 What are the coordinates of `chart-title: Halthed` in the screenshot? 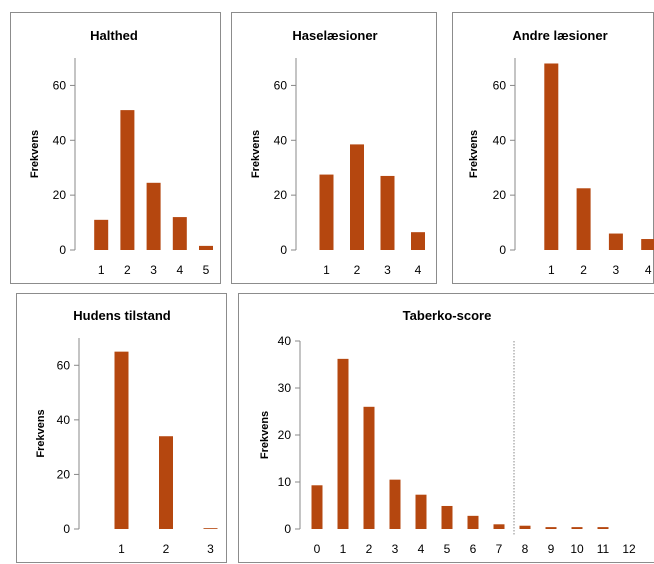 It's located at (114, 35).